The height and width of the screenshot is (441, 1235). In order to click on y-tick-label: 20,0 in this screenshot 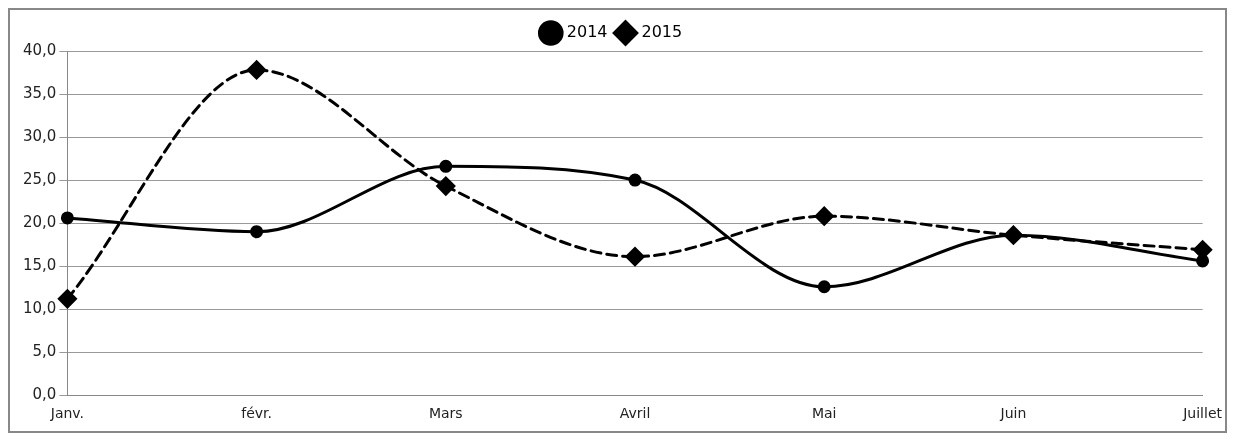, I will do `click(39, 221)`.